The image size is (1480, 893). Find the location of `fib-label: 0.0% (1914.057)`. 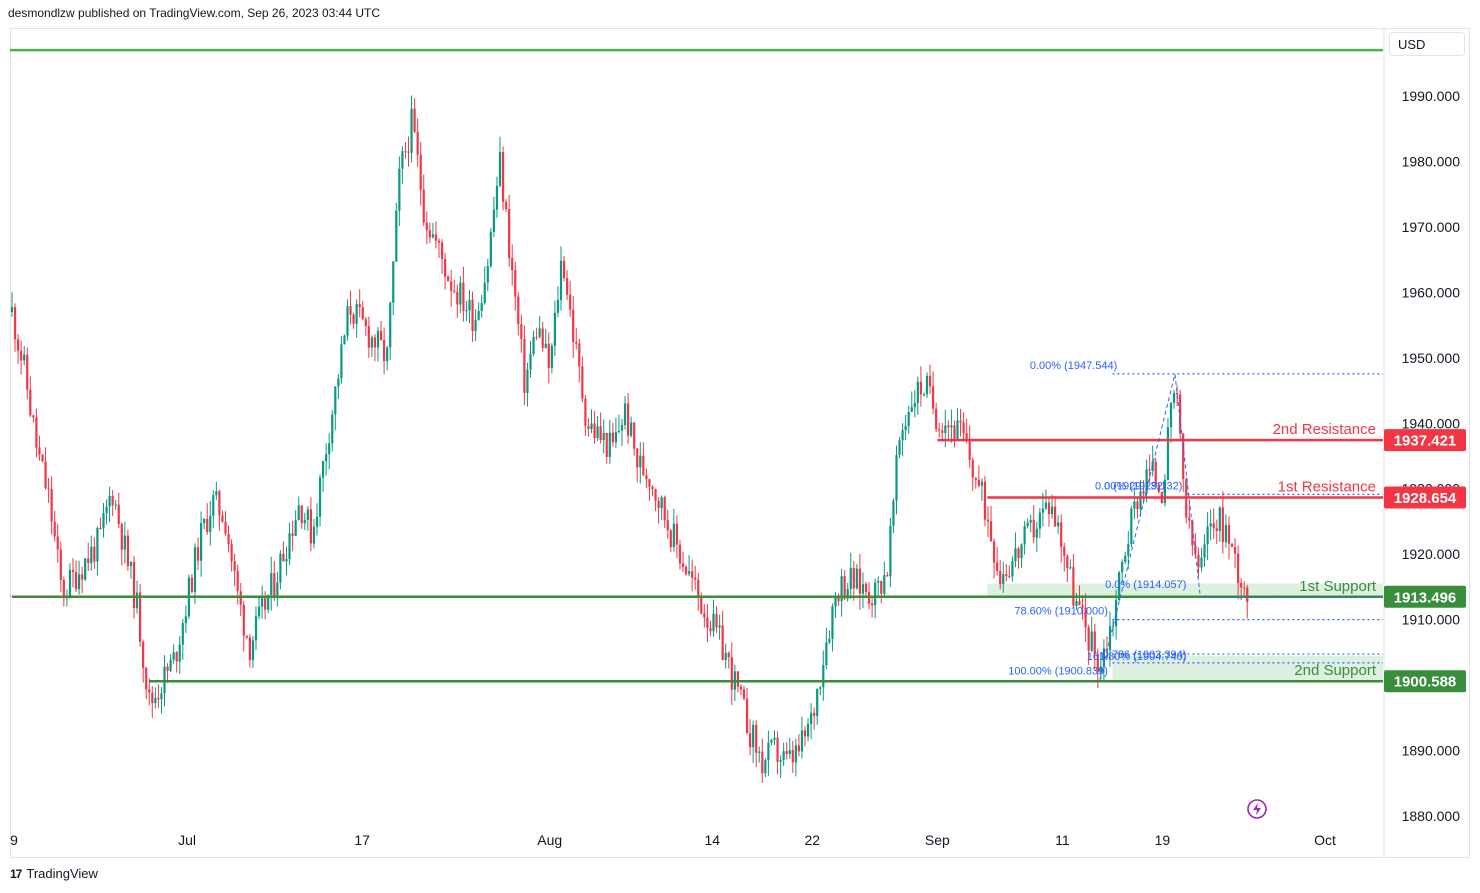

fib-label: 0.0% (1914.057) is located at coordinates (1145, 585).